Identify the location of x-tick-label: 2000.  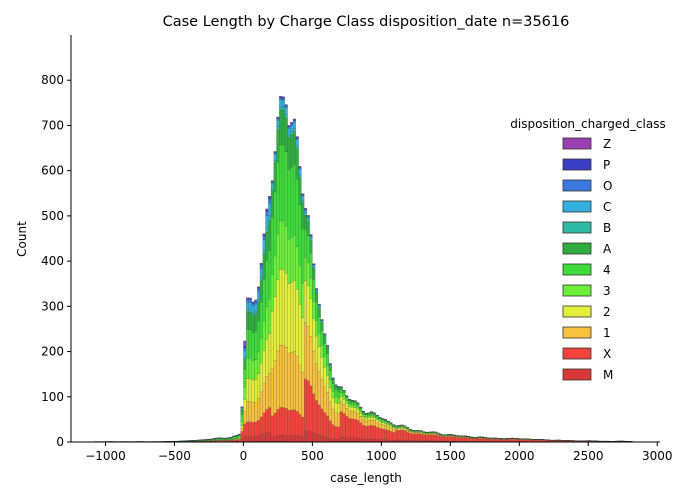
(519, 456).